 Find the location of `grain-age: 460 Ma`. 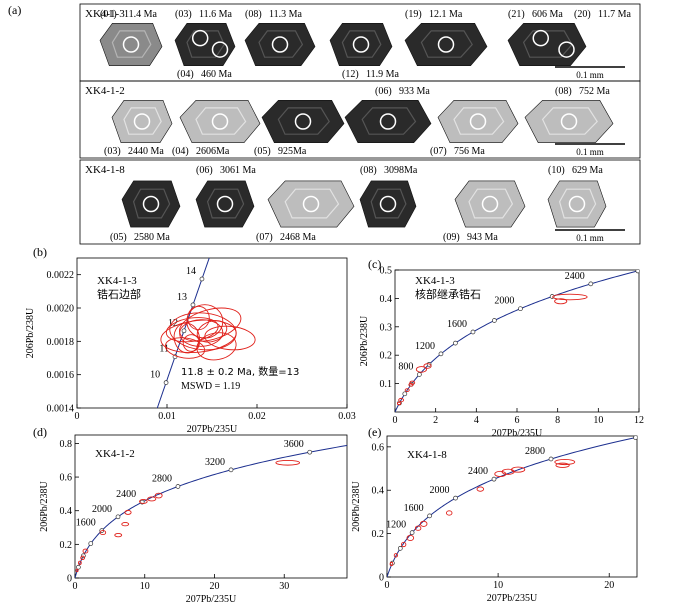

grain-age: 460 Ma is located at coordinates (216, 74).